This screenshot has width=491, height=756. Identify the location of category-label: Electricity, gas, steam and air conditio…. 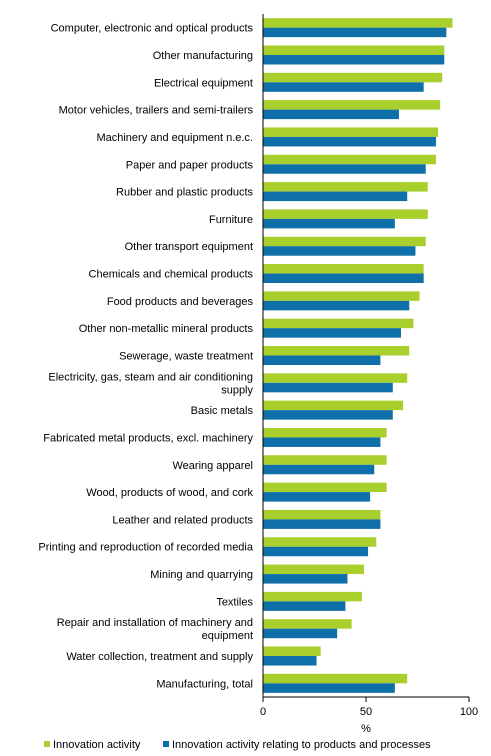
(150, 383).